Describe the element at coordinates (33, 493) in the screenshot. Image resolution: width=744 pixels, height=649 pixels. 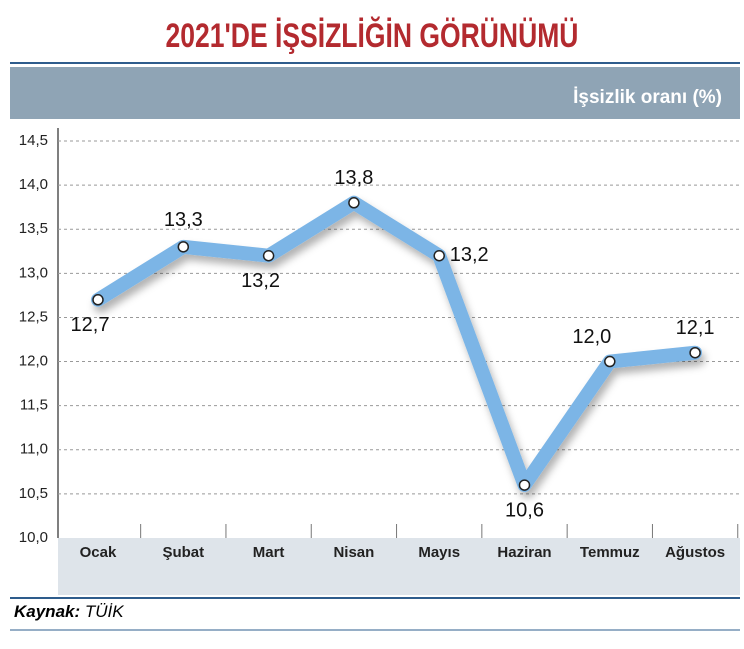
I see `y-tick-label: 10,5` at that location.